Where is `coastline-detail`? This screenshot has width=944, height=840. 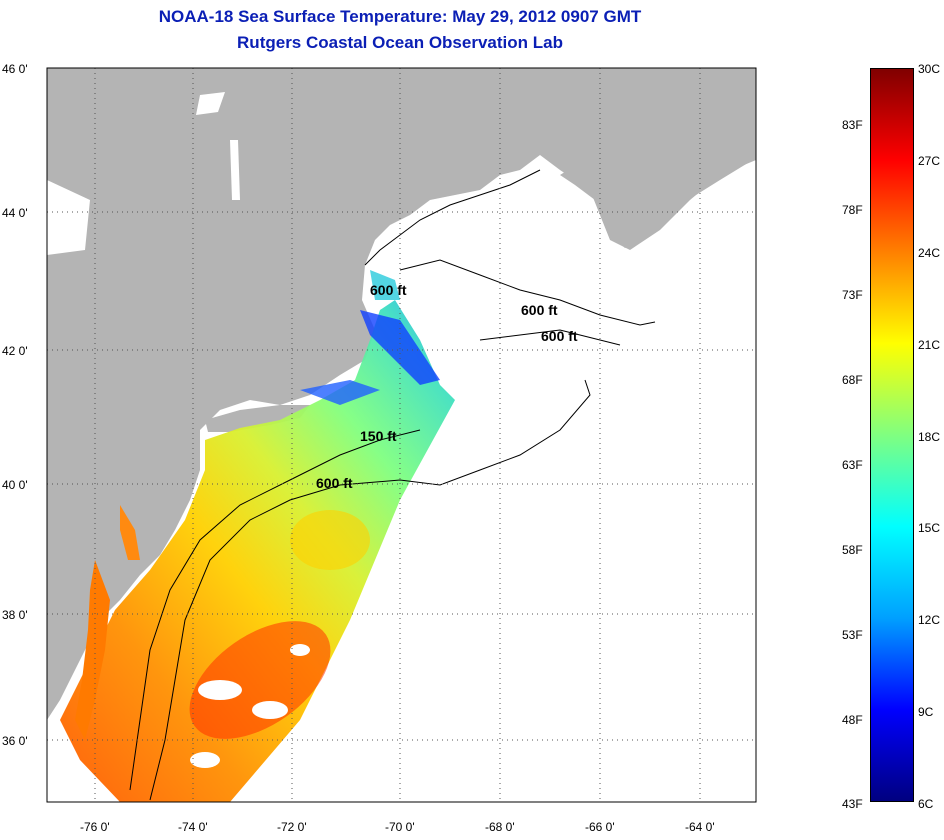 coastline-detail is located at coordinates (452, 217).